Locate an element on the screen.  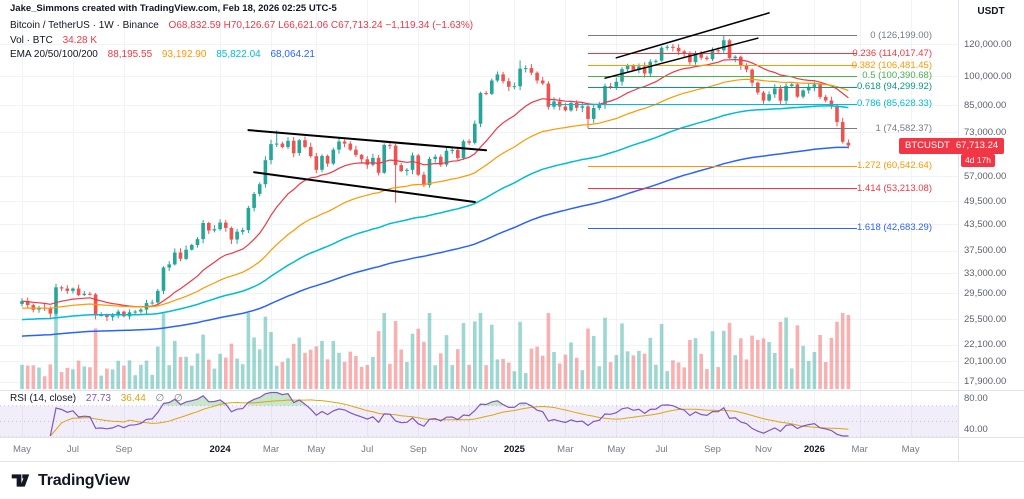
time-axis-label: 2026 is located at coordinates (814, 449).